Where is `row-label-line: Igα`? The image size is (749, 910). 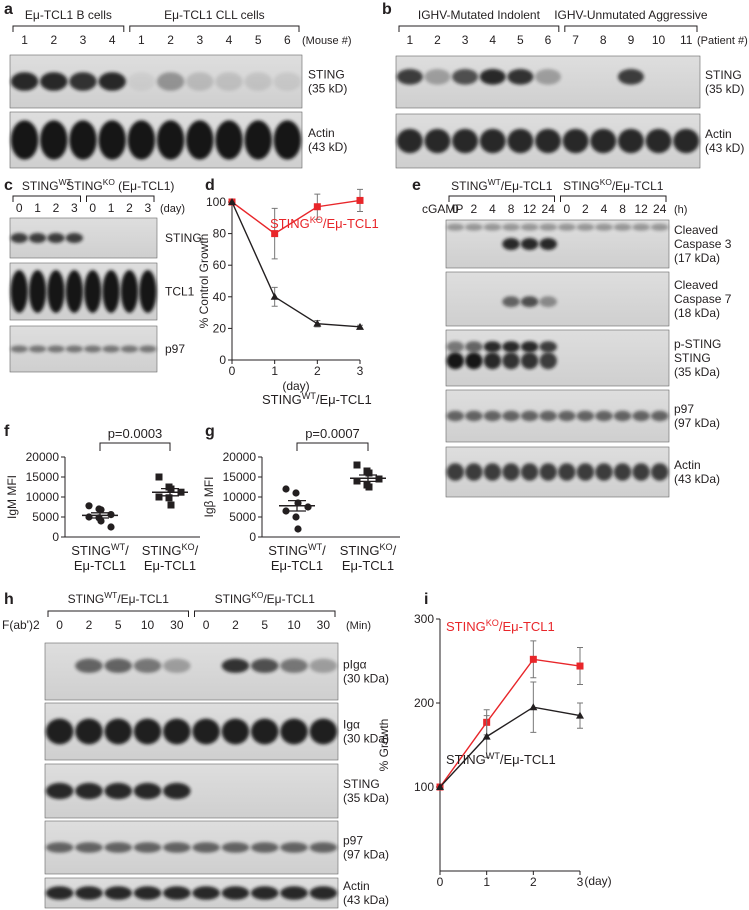
row-label-line: Igα is located at coordinates (351, 725).